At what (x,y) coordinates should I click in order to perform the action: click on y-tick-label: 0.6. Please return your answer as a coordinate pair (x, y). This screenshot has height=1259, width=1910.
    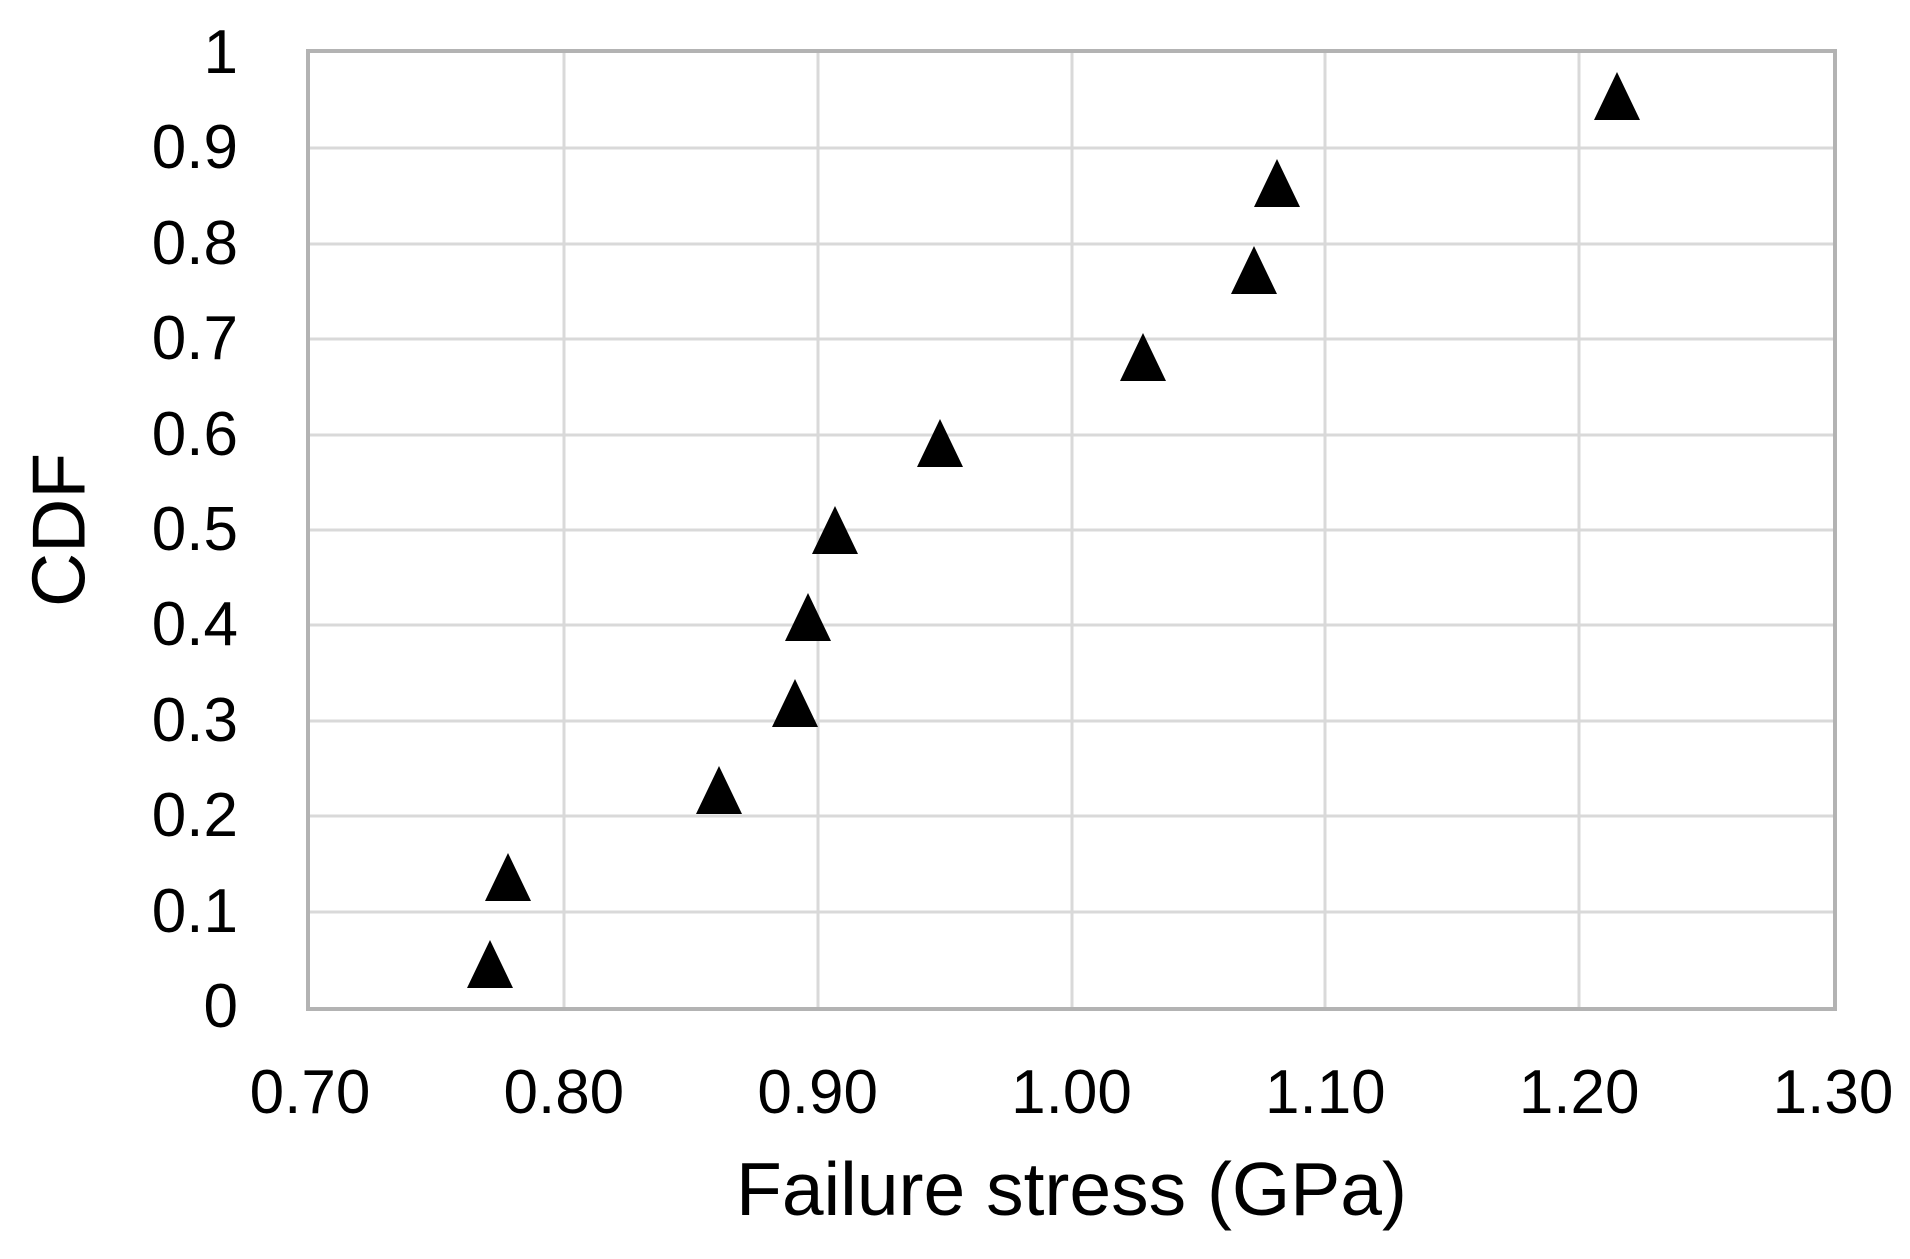
    Looking at the image, I should click on (194, 434).